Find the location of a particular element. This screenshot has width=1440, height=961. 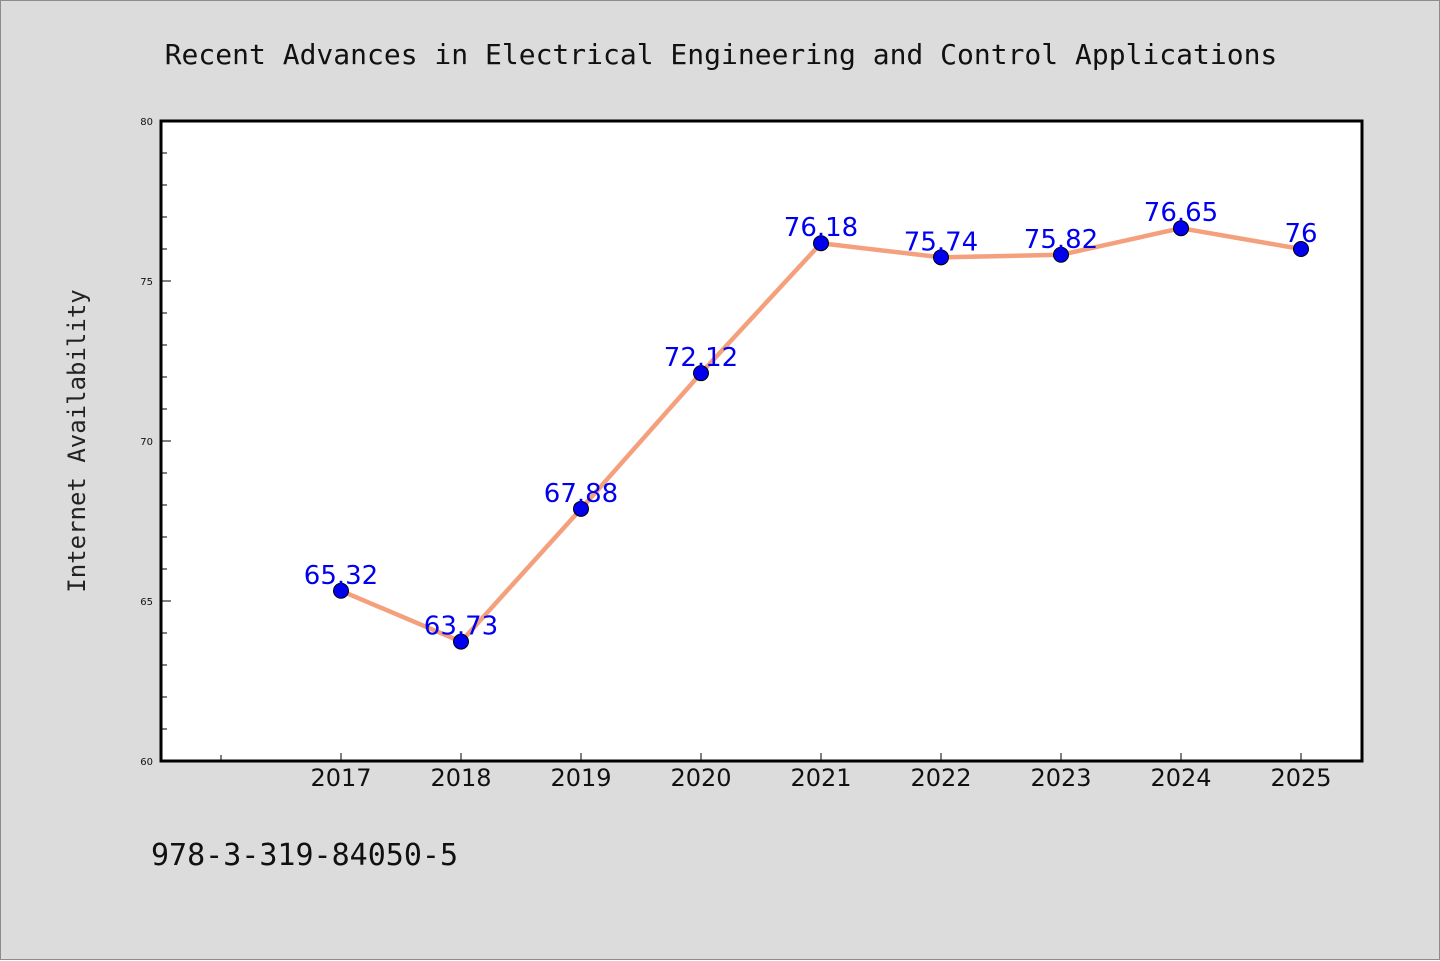

data-point-2022 is located at coordinates (941, 257).